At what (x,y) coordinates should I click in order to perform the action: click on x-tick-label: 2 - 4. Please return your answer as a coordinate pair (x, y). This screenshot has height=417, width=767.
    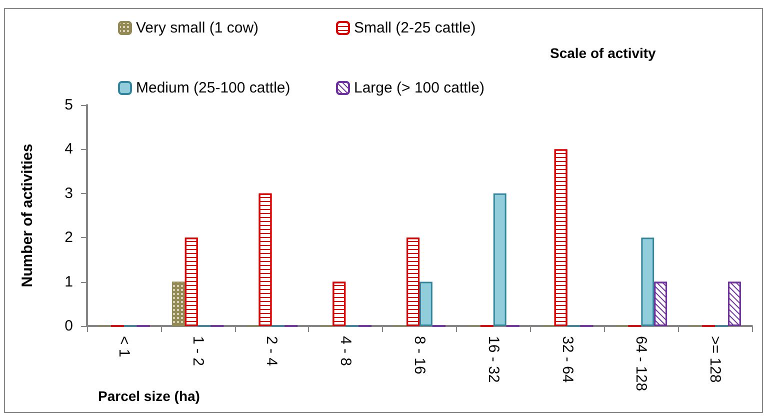
    Looking at the image, I should click on (271, 351).